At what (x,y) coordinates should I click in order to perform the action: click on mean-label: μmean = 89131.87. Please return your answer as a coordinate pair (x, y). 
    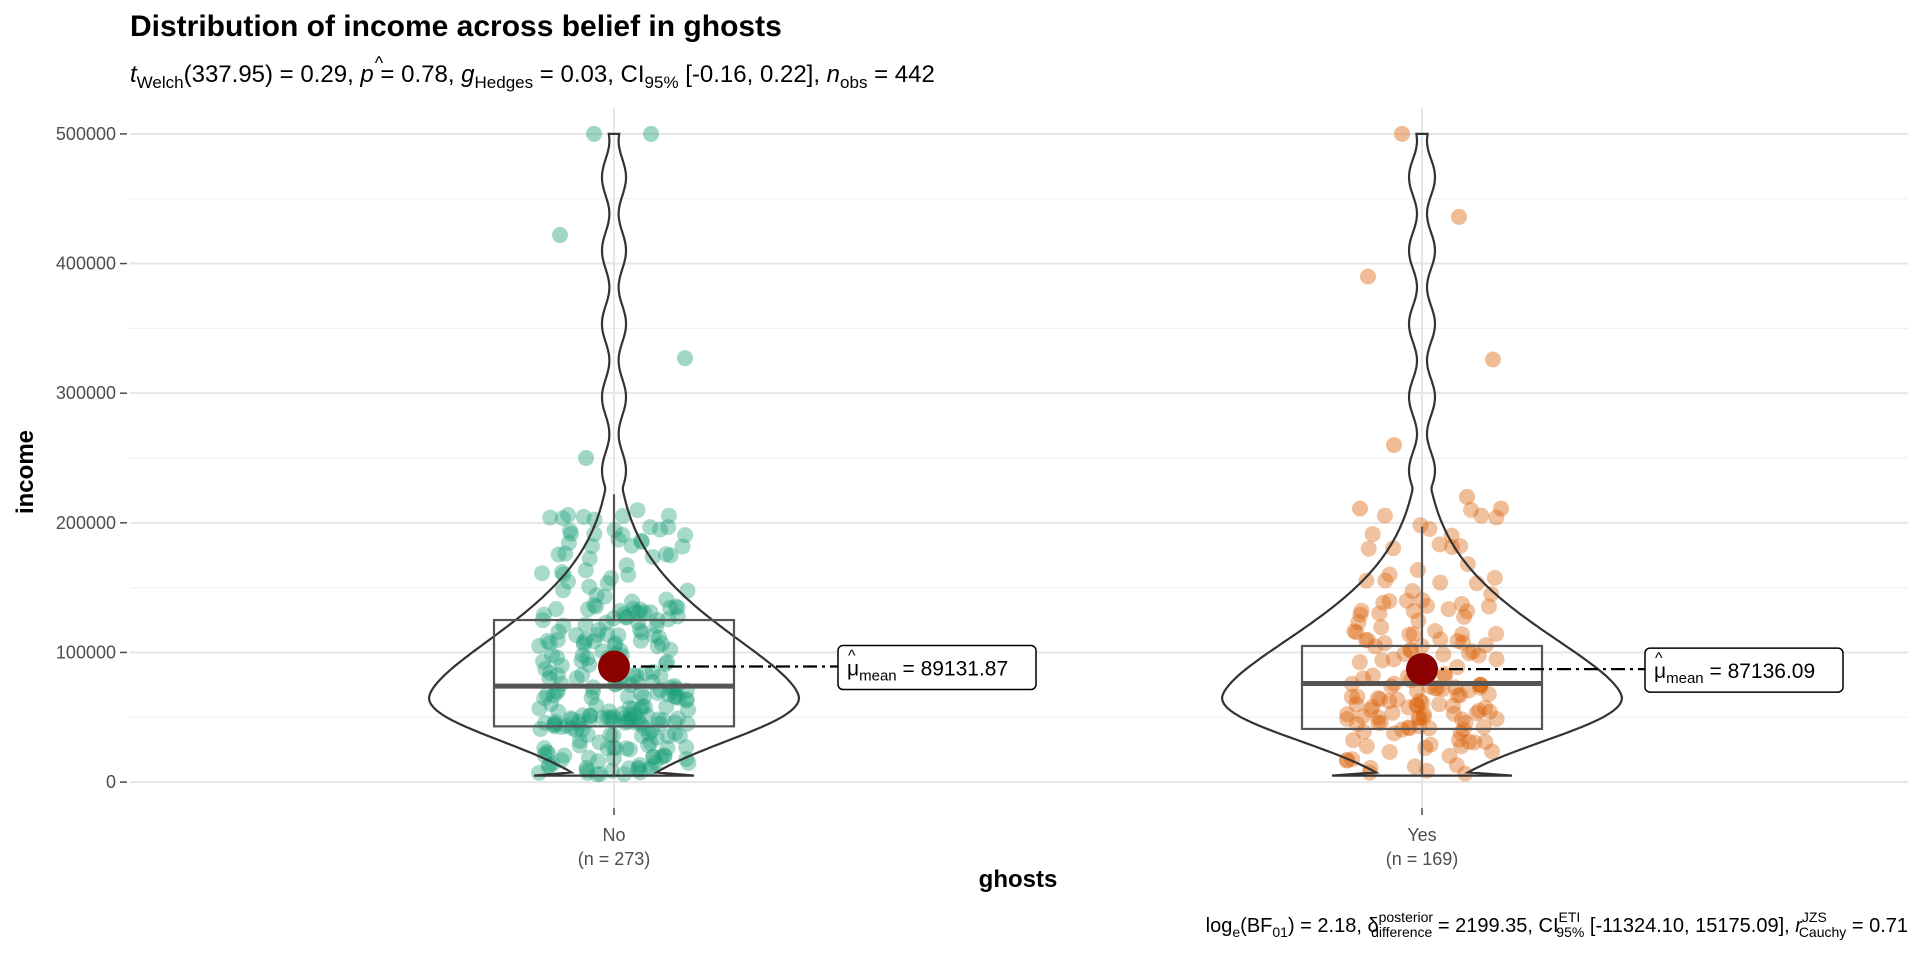
    Looking at the image, I should click on (927, 671).